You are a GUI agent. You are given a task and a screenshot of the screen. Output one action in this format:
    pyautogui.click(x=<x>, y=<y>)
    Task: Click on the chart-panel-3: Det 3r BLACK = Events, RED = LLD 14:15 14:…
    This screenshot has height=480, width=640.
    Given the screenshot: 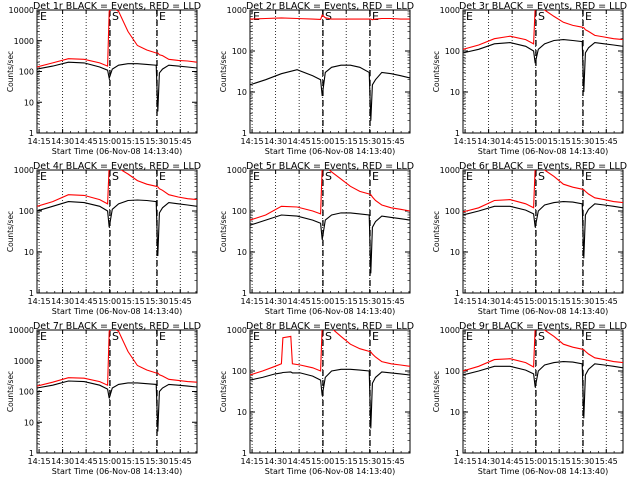 What is the action you would take?
    pyautogui.click(x=529, y=78)
    